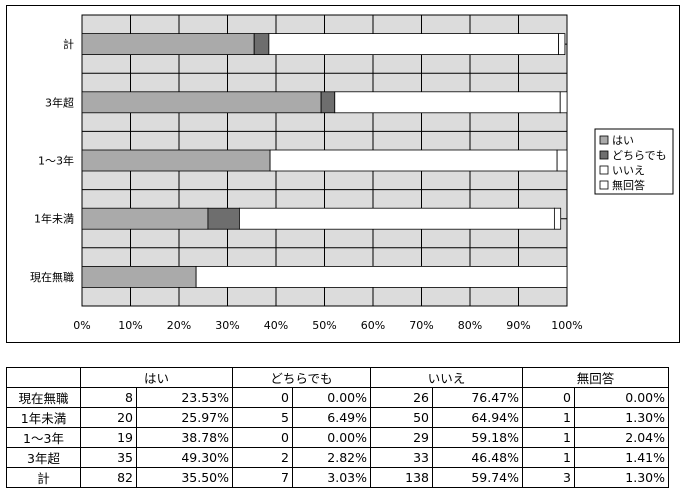 The height and width of the screenshot is (496, 688). I want to click on x-tick-label: 10%, so click(130, 325).